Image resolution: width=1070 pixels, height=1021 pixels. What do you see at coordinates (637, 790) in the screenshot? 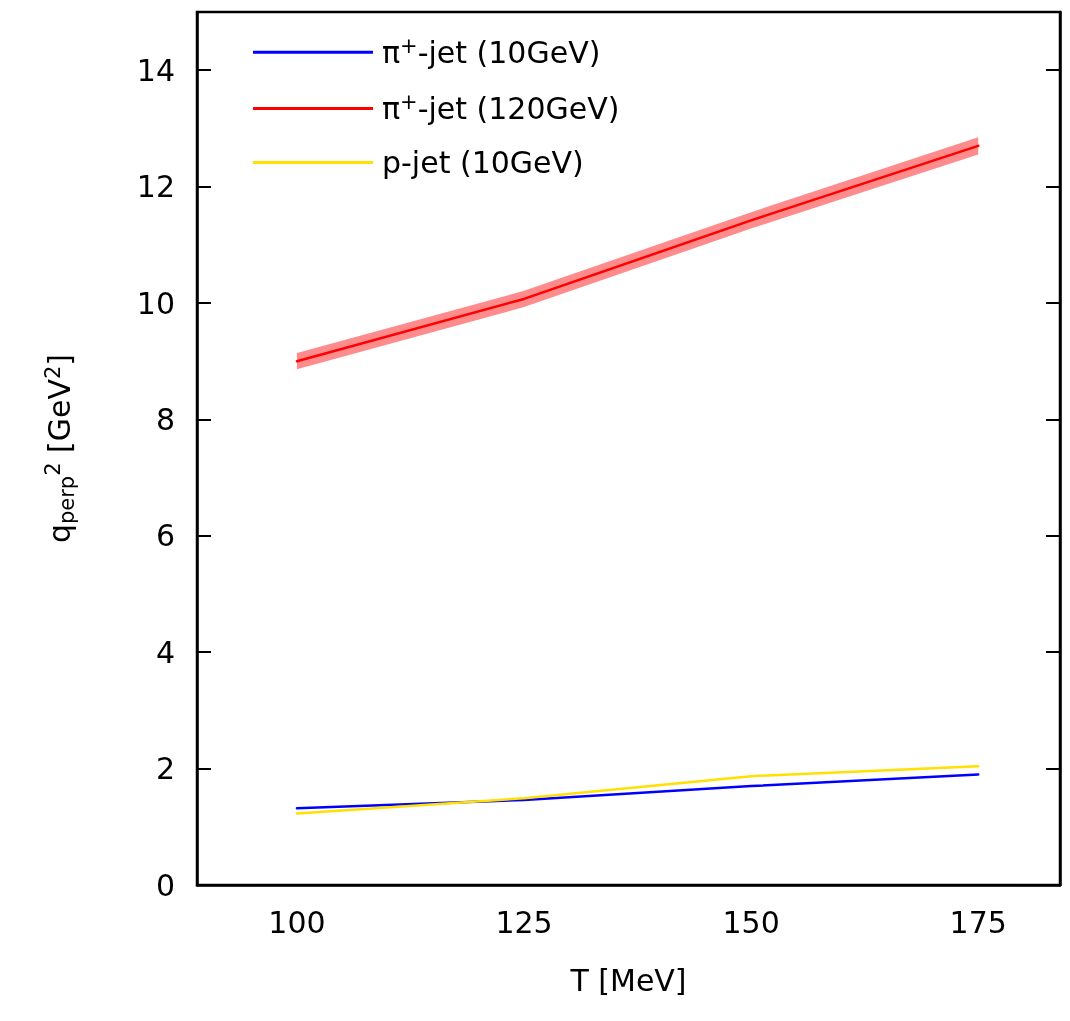
I see `line-series` at bounding box center [637, 790].